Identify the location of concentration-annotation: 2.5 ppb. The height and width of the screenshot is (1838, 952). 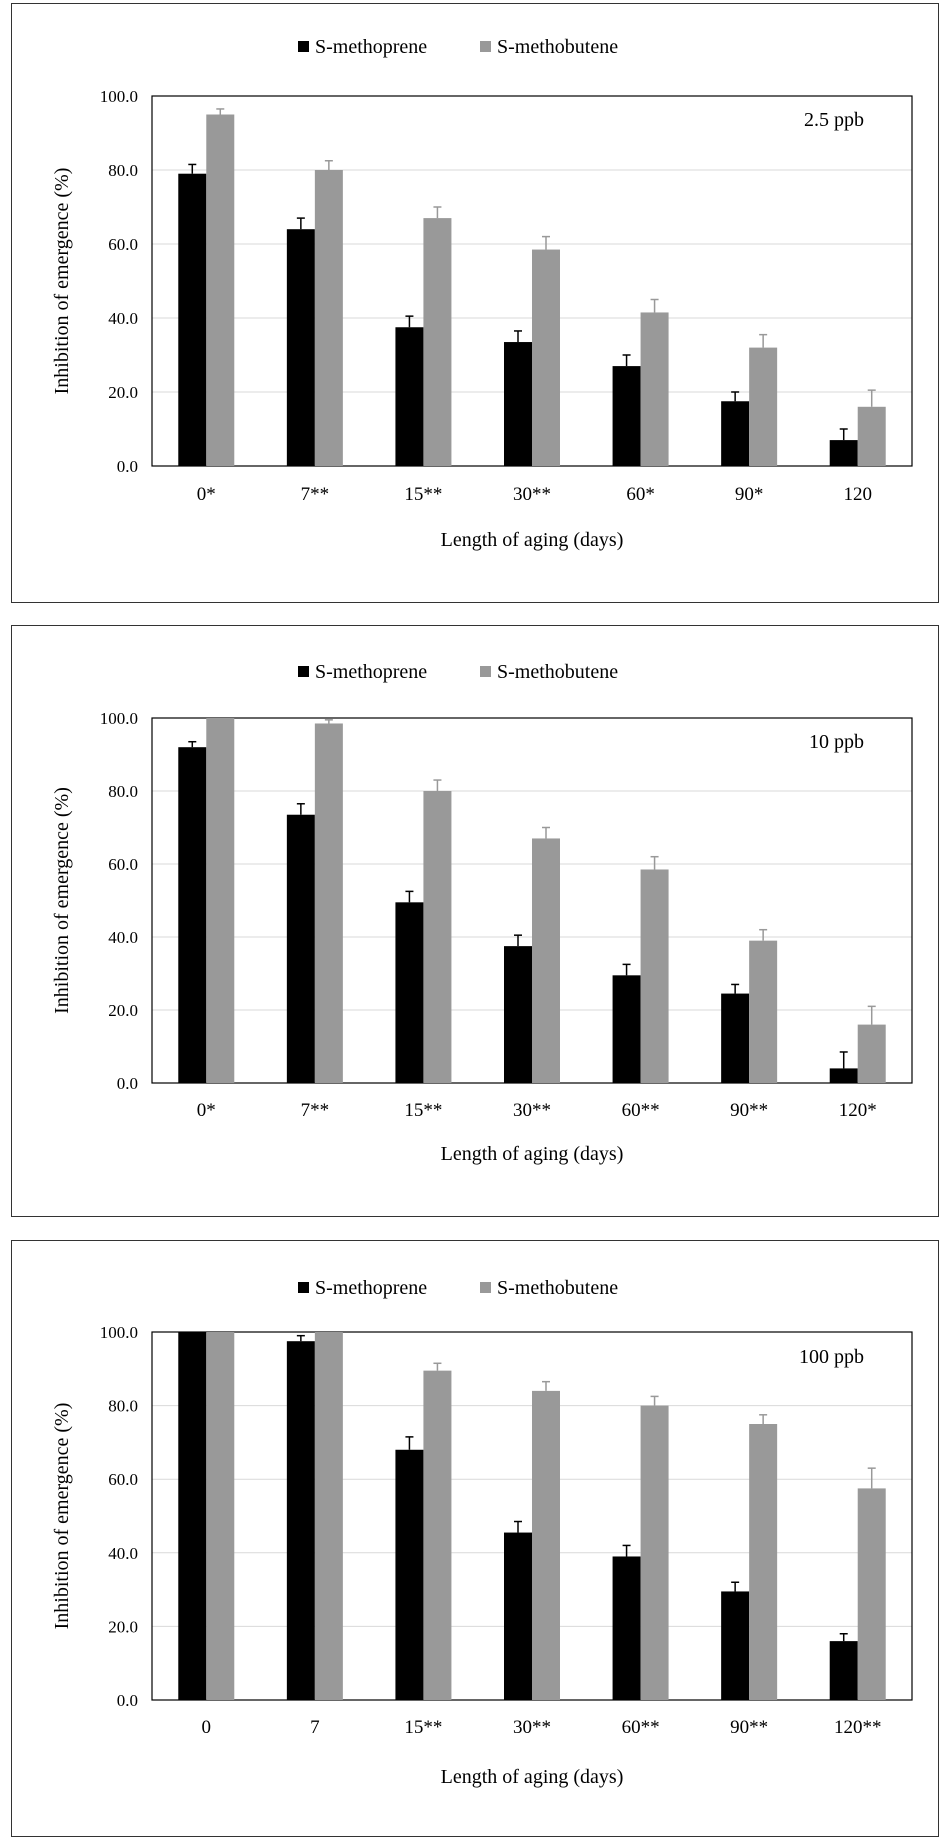
(834, 120).